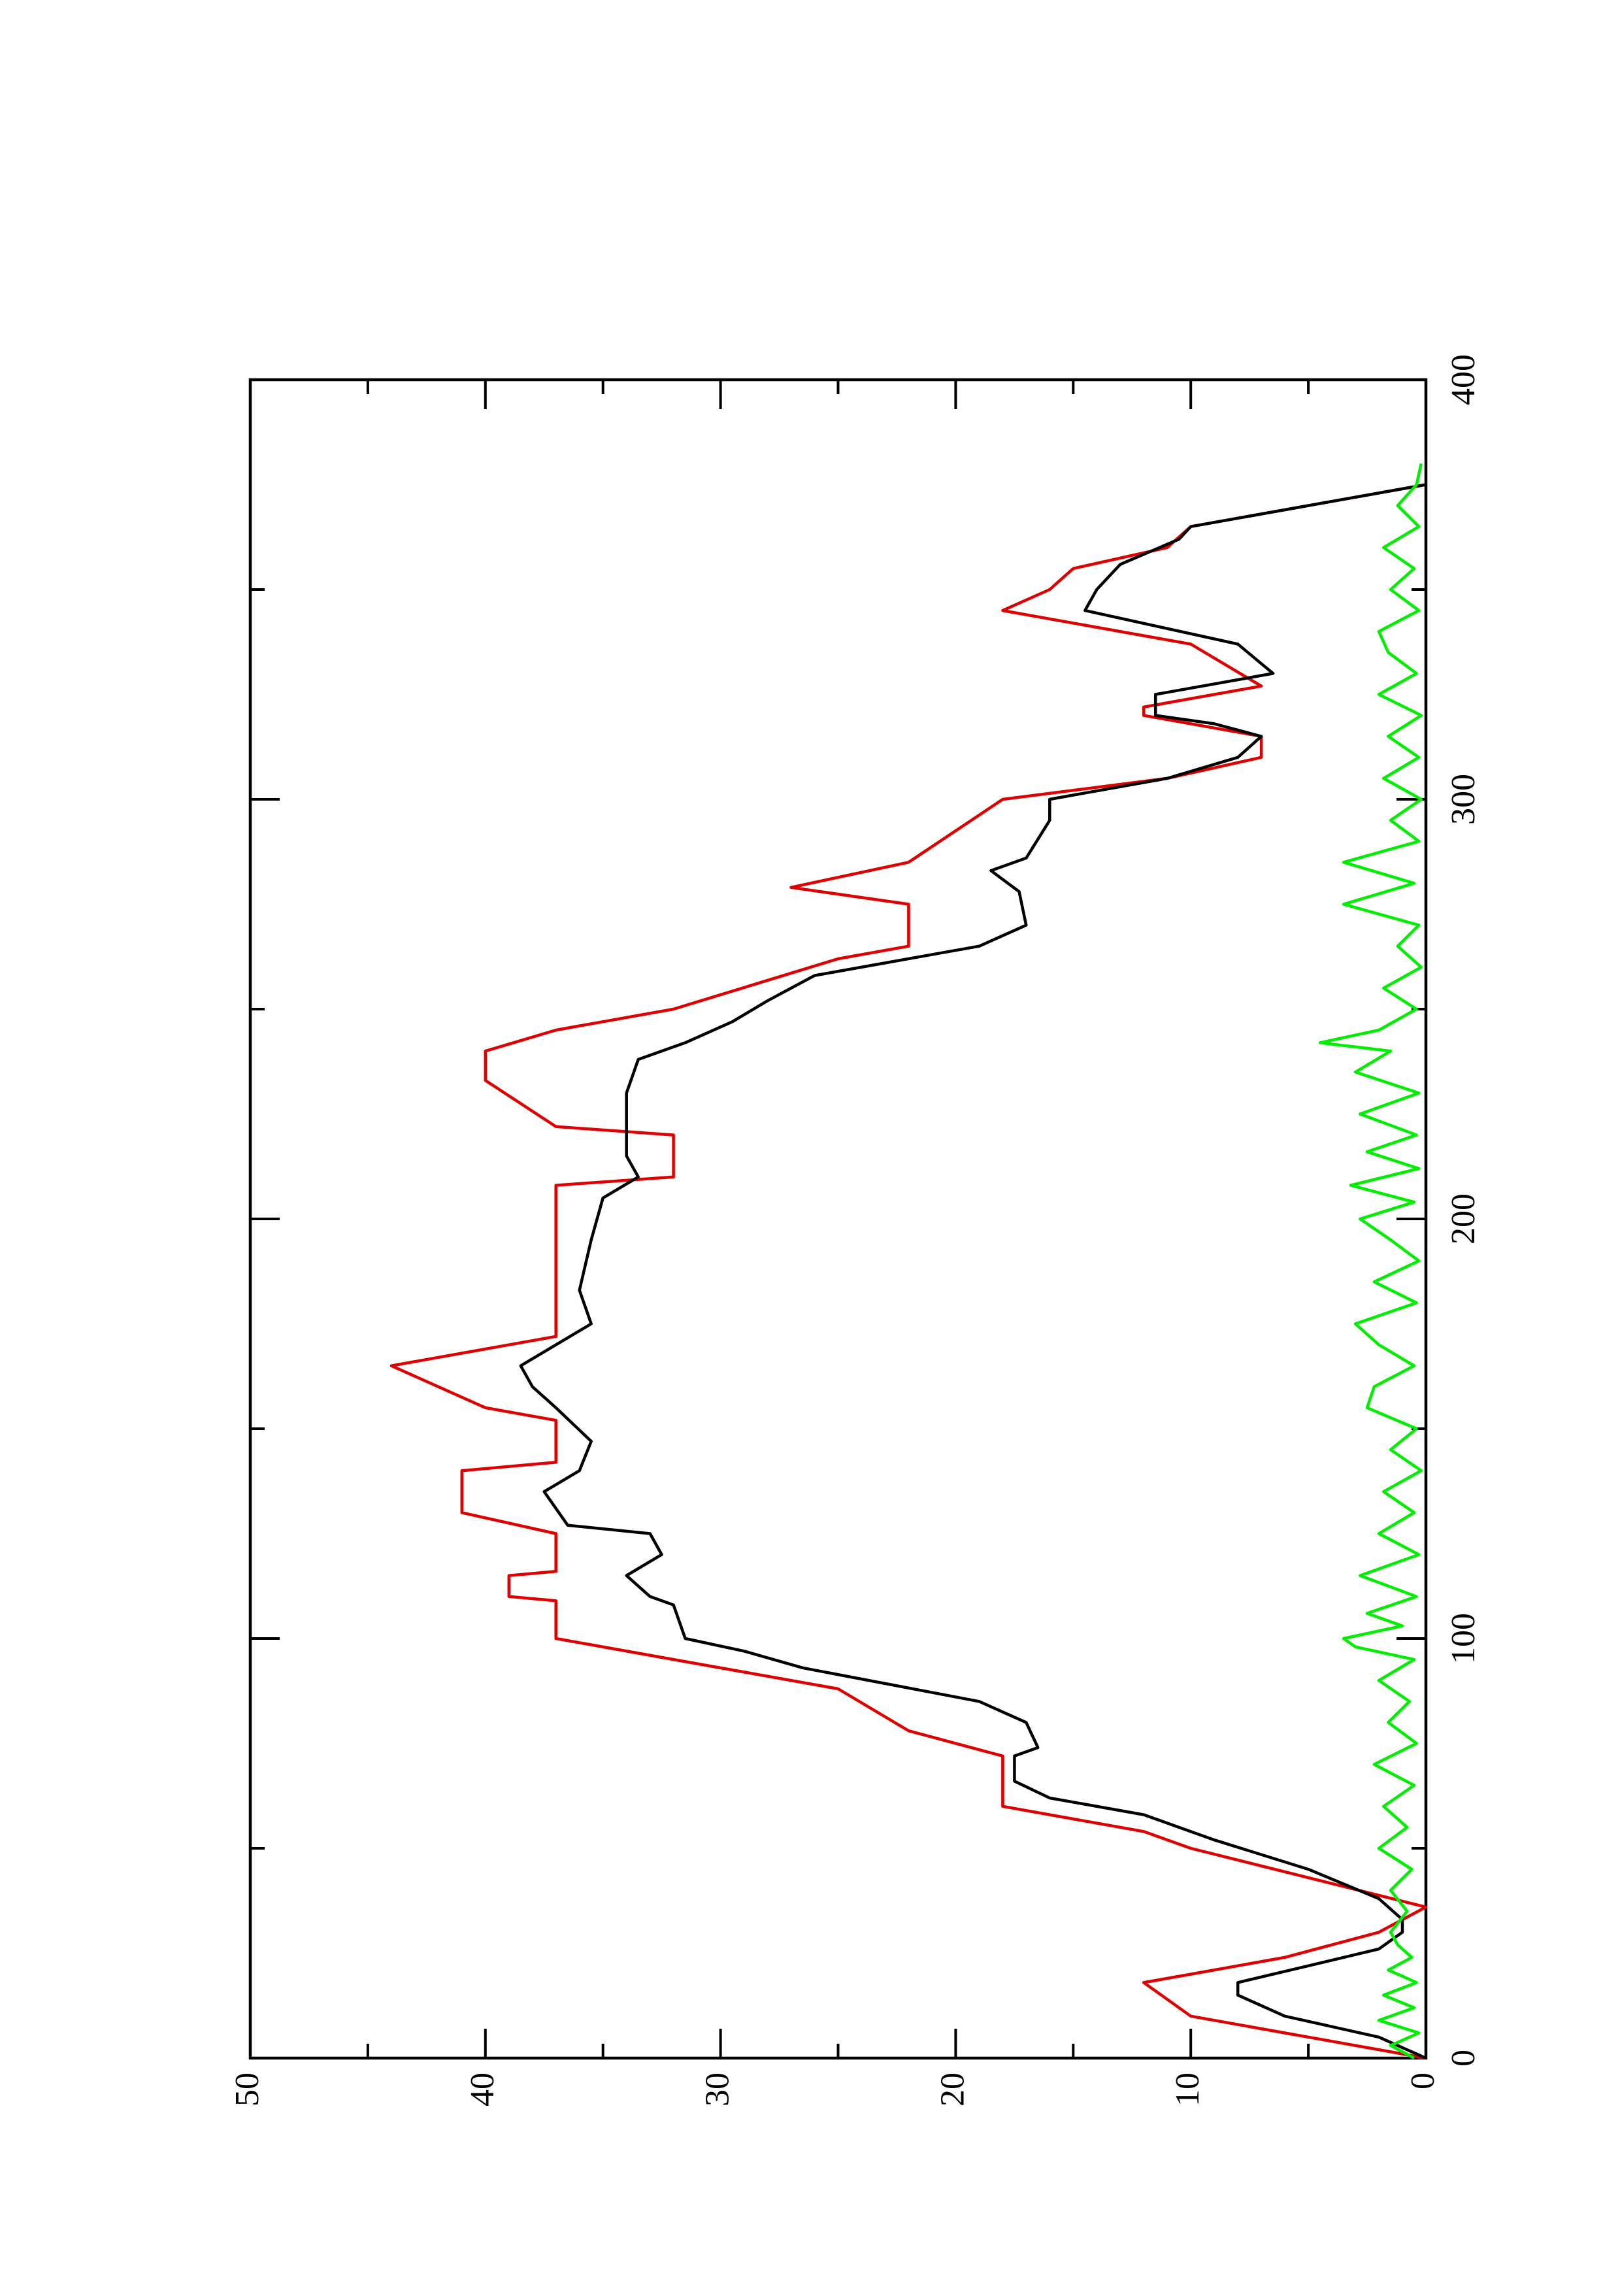 This screenshot has width=1620, height=2296. I want to click on y-tick-label: 10, so click(1187, 2089).